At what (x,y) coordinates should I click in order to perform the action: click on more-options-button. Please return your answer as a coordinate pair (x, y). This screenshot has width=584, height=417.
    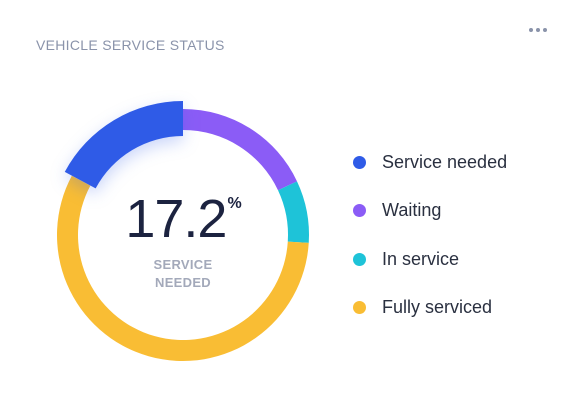
    Looking at the image, I should click on (538, 30).